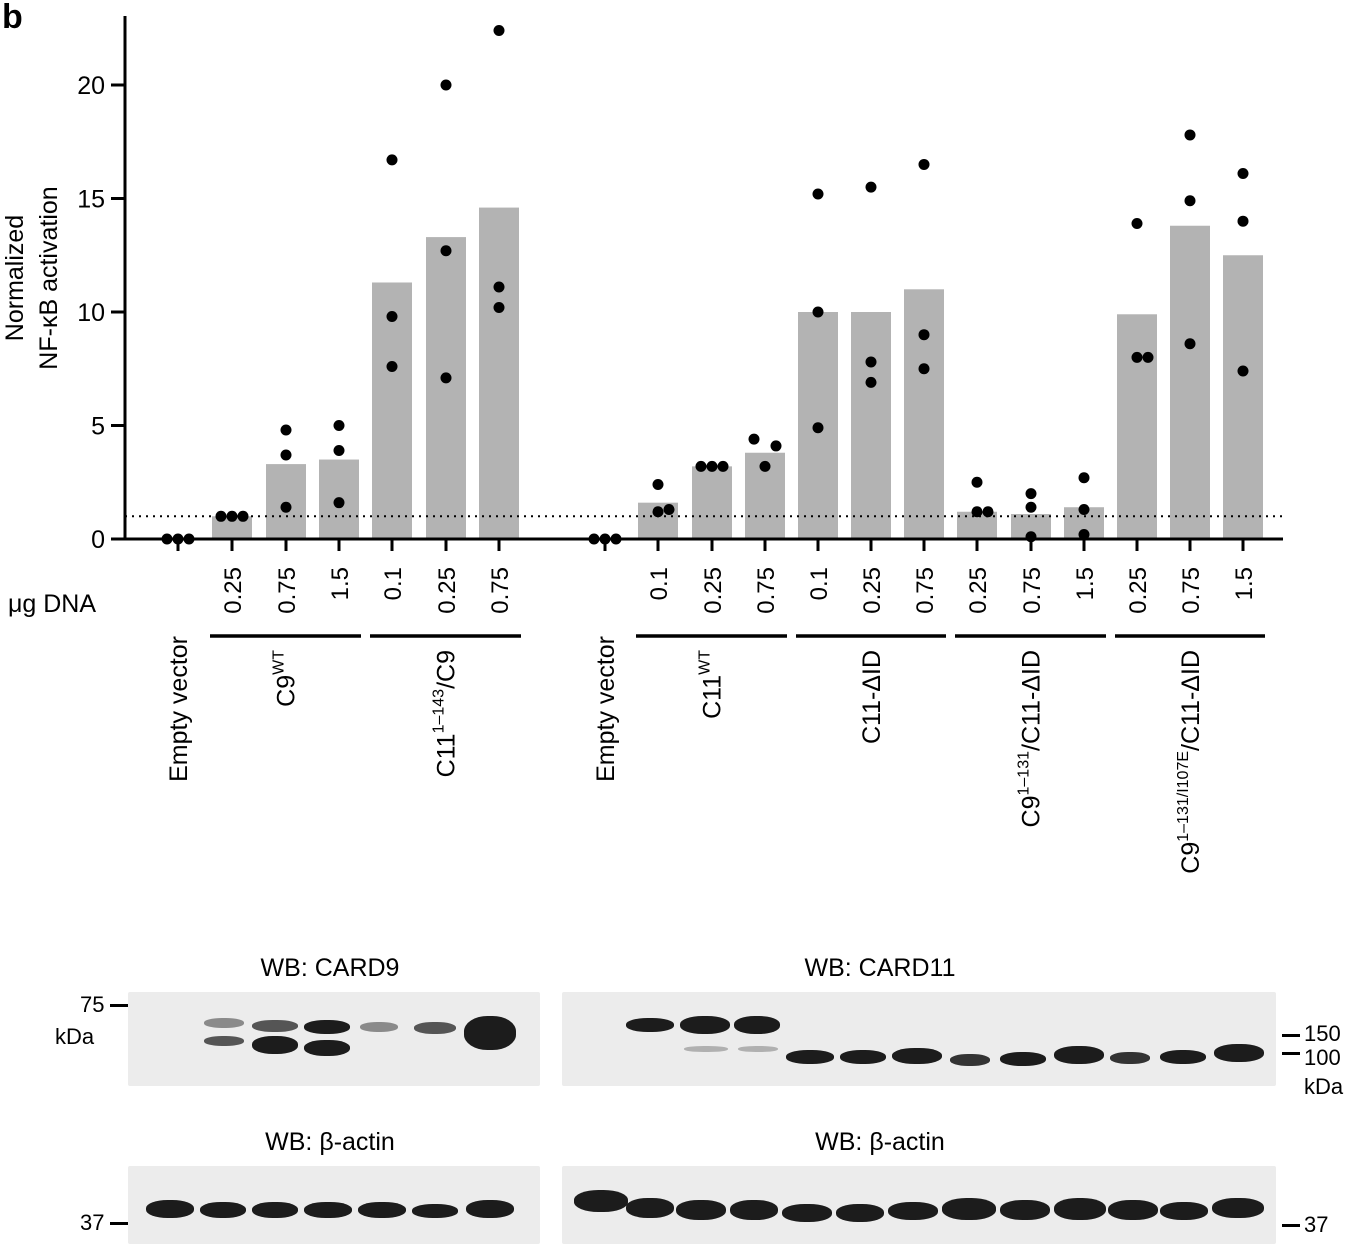  What do you see at coordinates (1291, 1225) in the screenshot?
I see `mw-tick-37-right` at bounding box center [1291, 1225].